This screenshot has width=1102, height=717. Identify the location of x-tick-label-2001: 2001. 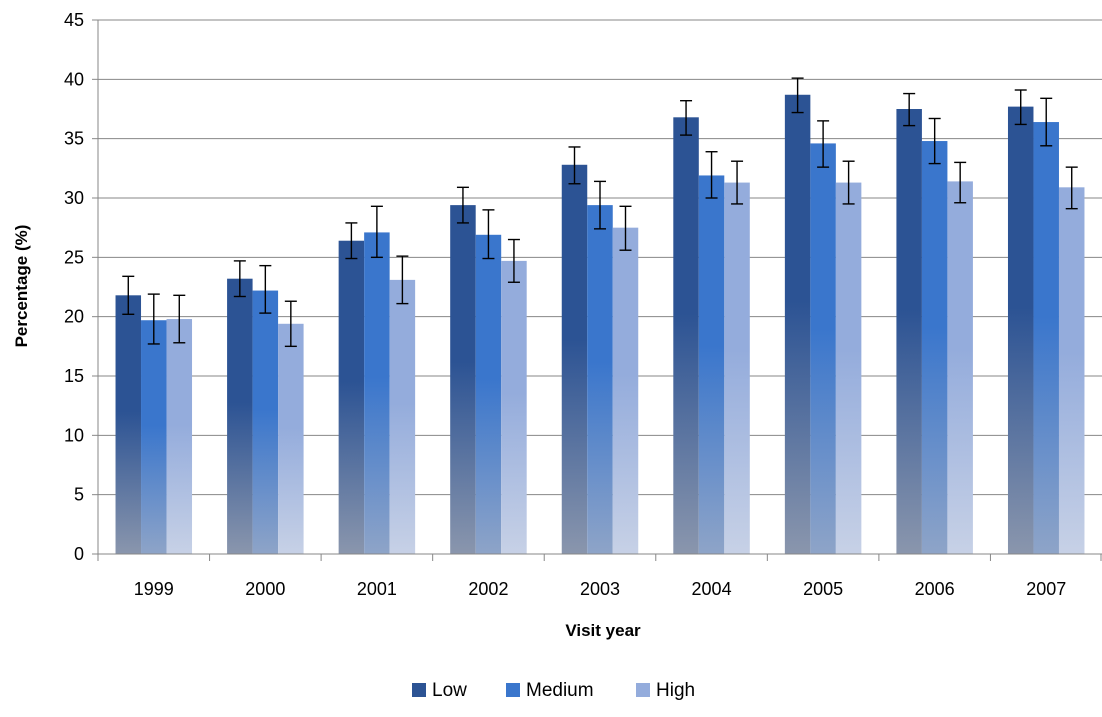
(377, 589).